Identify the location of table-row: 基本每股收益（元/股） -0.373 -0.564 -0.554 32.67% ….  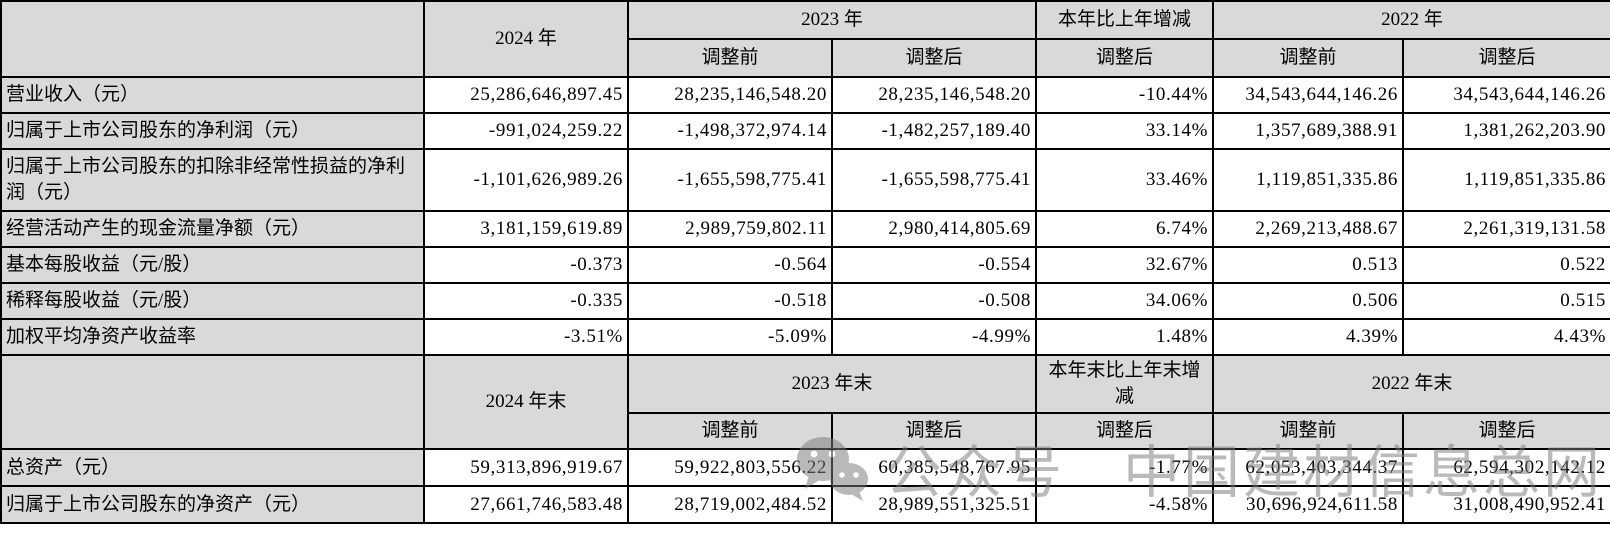
(805, 265).